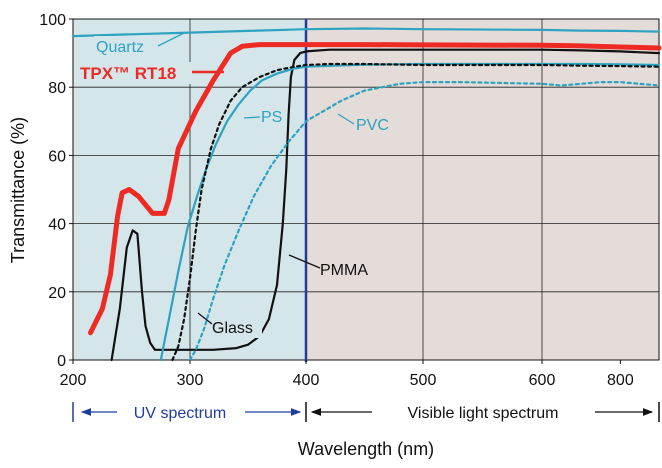 The height and width of the screenshot is (468, 662). Describe the element at coordinates (304, 261) in the screenshot. I see `pmma-leader` at that location.